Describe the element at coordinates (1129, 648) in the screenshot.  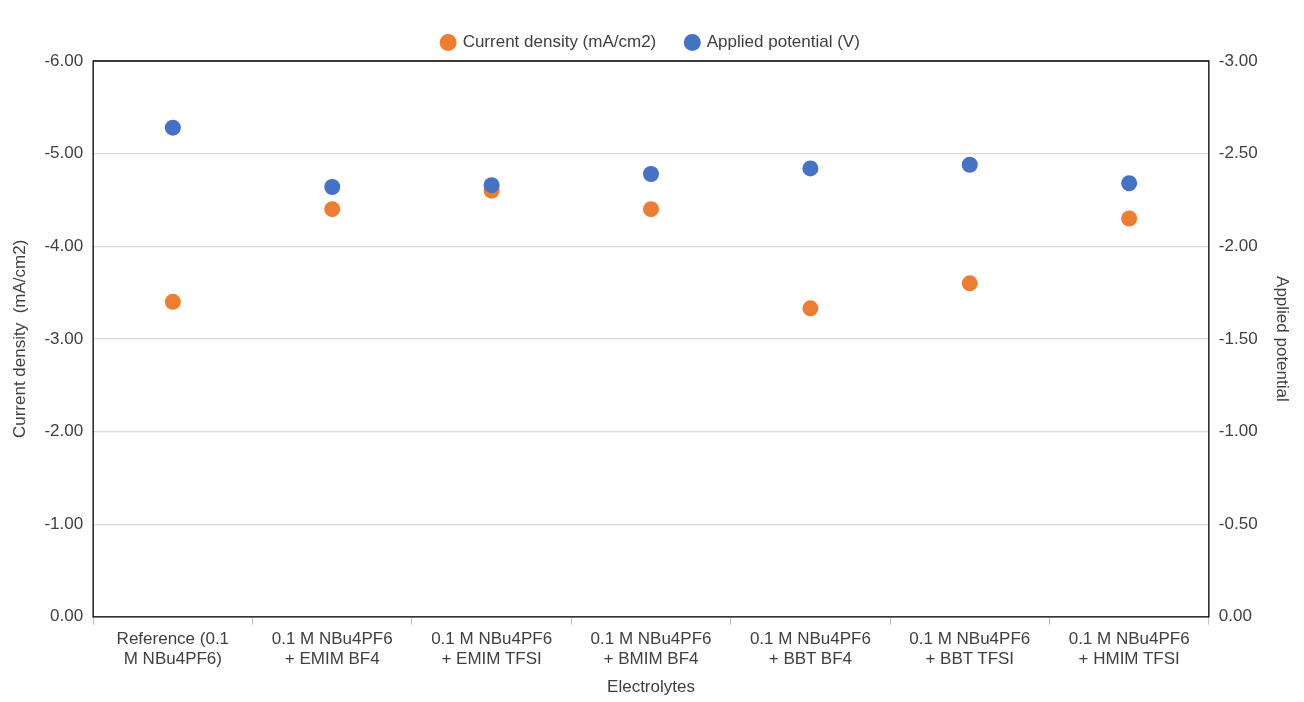
I see `x-tick-label: 0.1 M NBu4PF6 + HMIM TFSI` at that location.